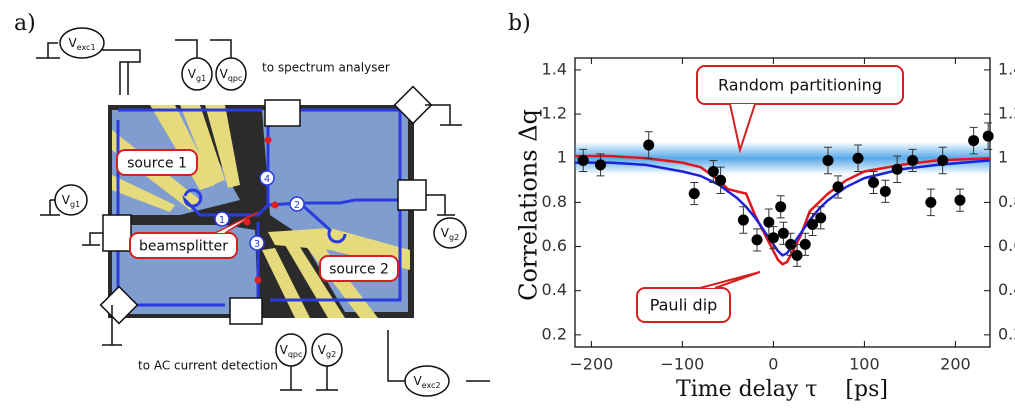 This screenshot has width=1015, height=408. I want to click on y-tick-label: 1.2, so click(554, 113).